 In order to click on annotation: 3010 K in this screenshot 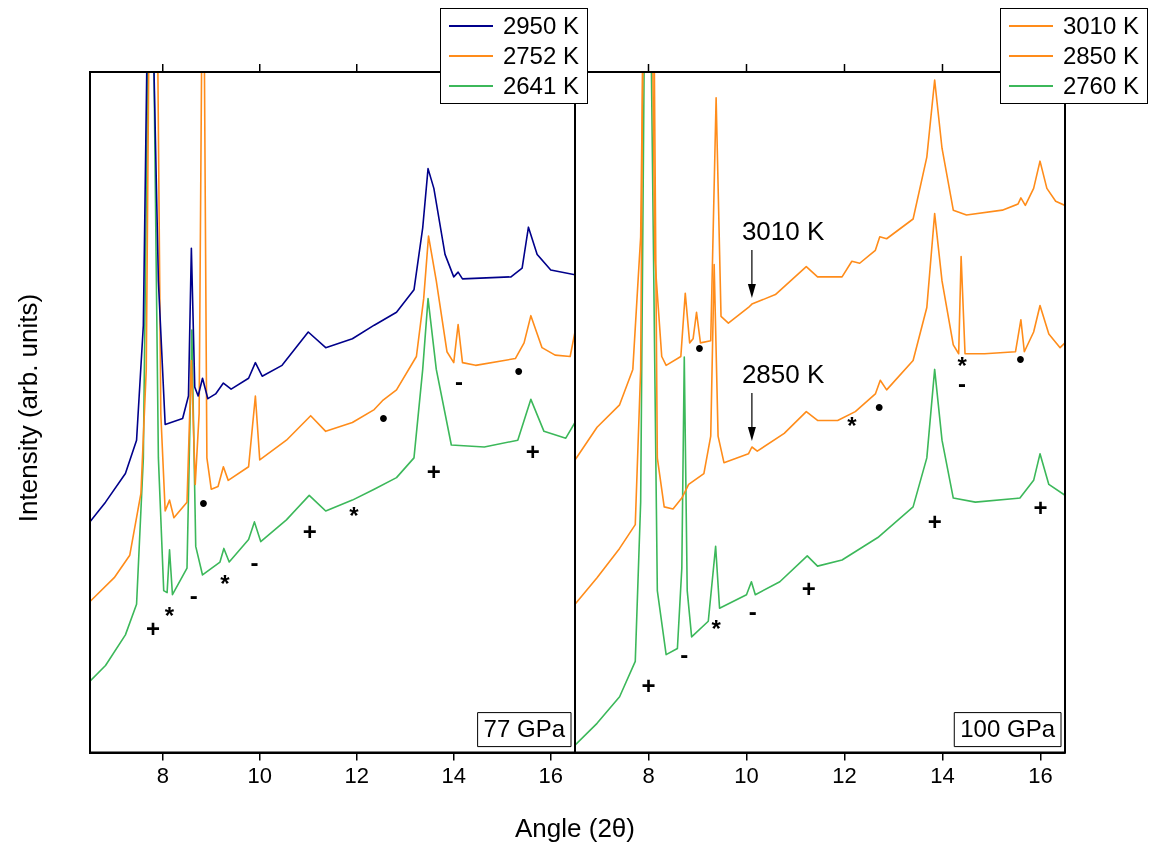, I will do `click(783, 231)`.